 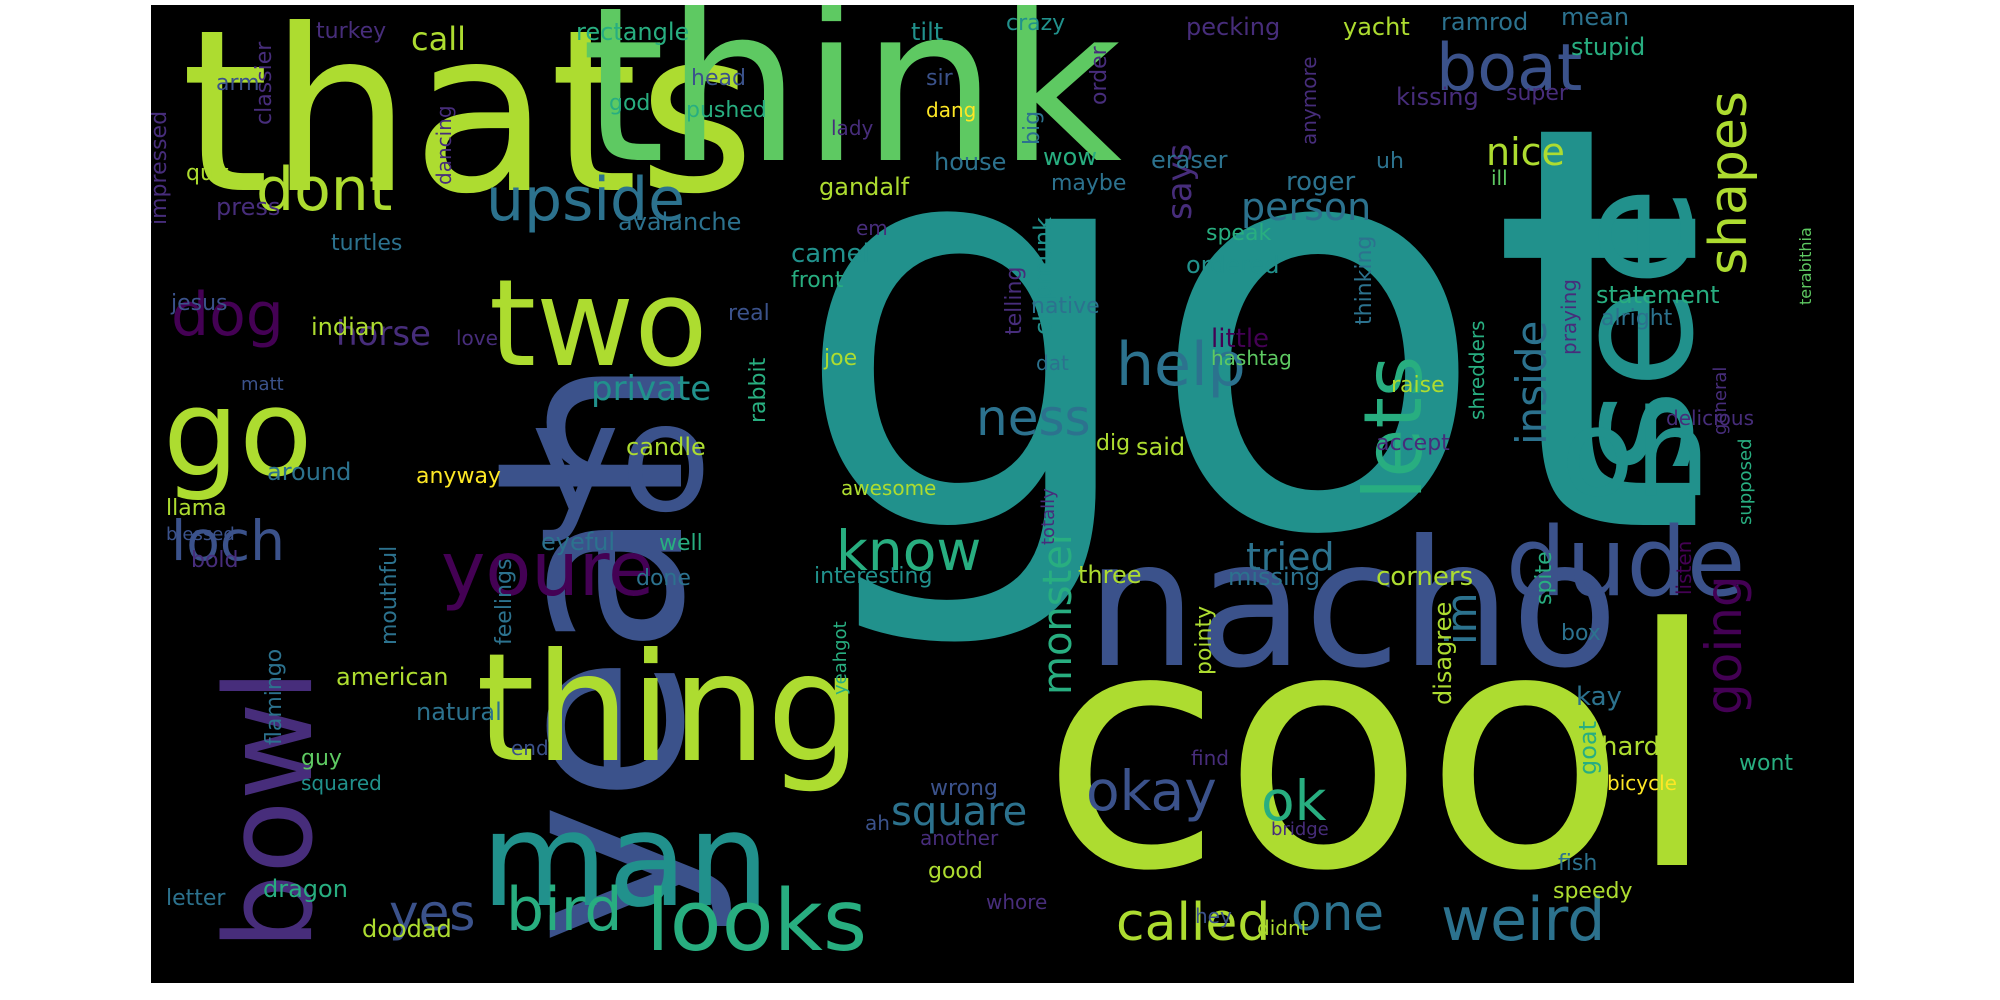 I want to click on word-raise: raise, so click(x=1418, y=385).